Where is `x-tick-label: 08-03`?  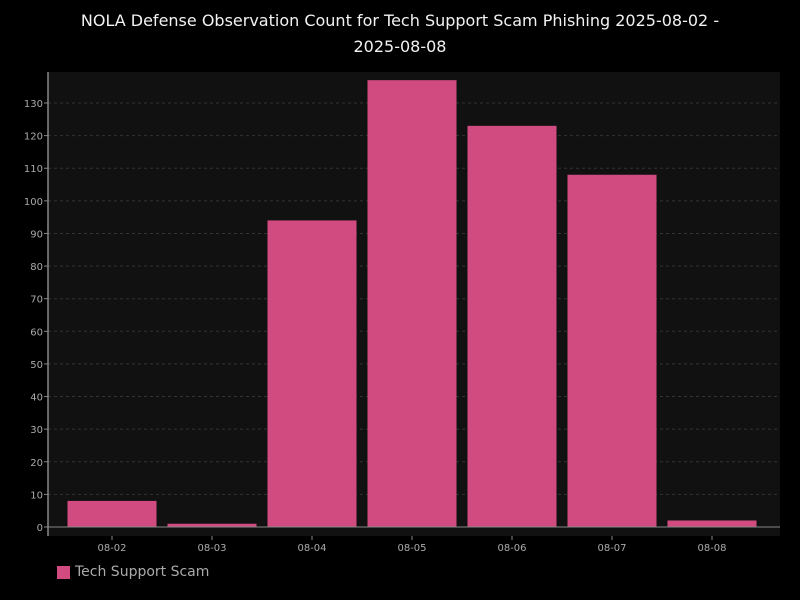
x-tick-label: 08-03 is located at coordinates (211, 548).